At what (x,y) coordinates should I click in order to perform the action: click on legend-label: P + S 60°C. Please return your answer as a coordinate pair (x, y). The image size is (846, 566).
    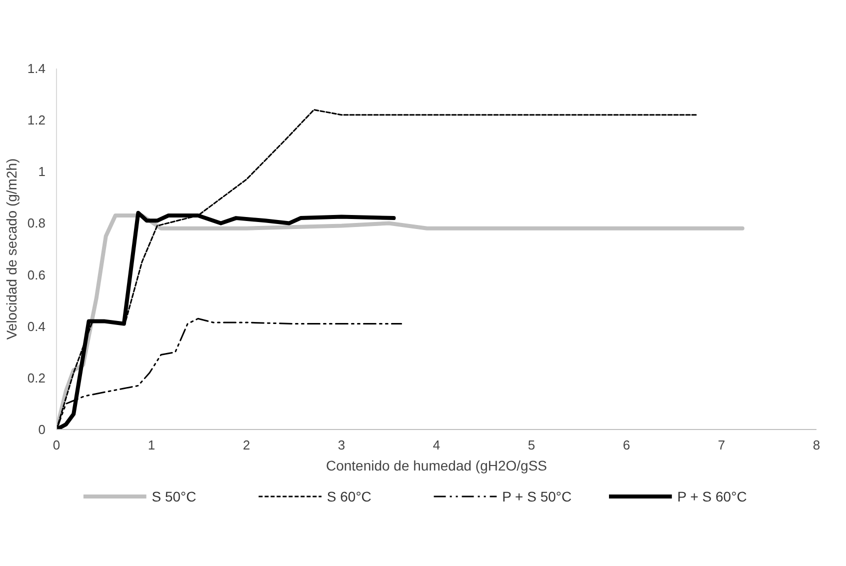
    Looking at the image, I should click on (712, 496).